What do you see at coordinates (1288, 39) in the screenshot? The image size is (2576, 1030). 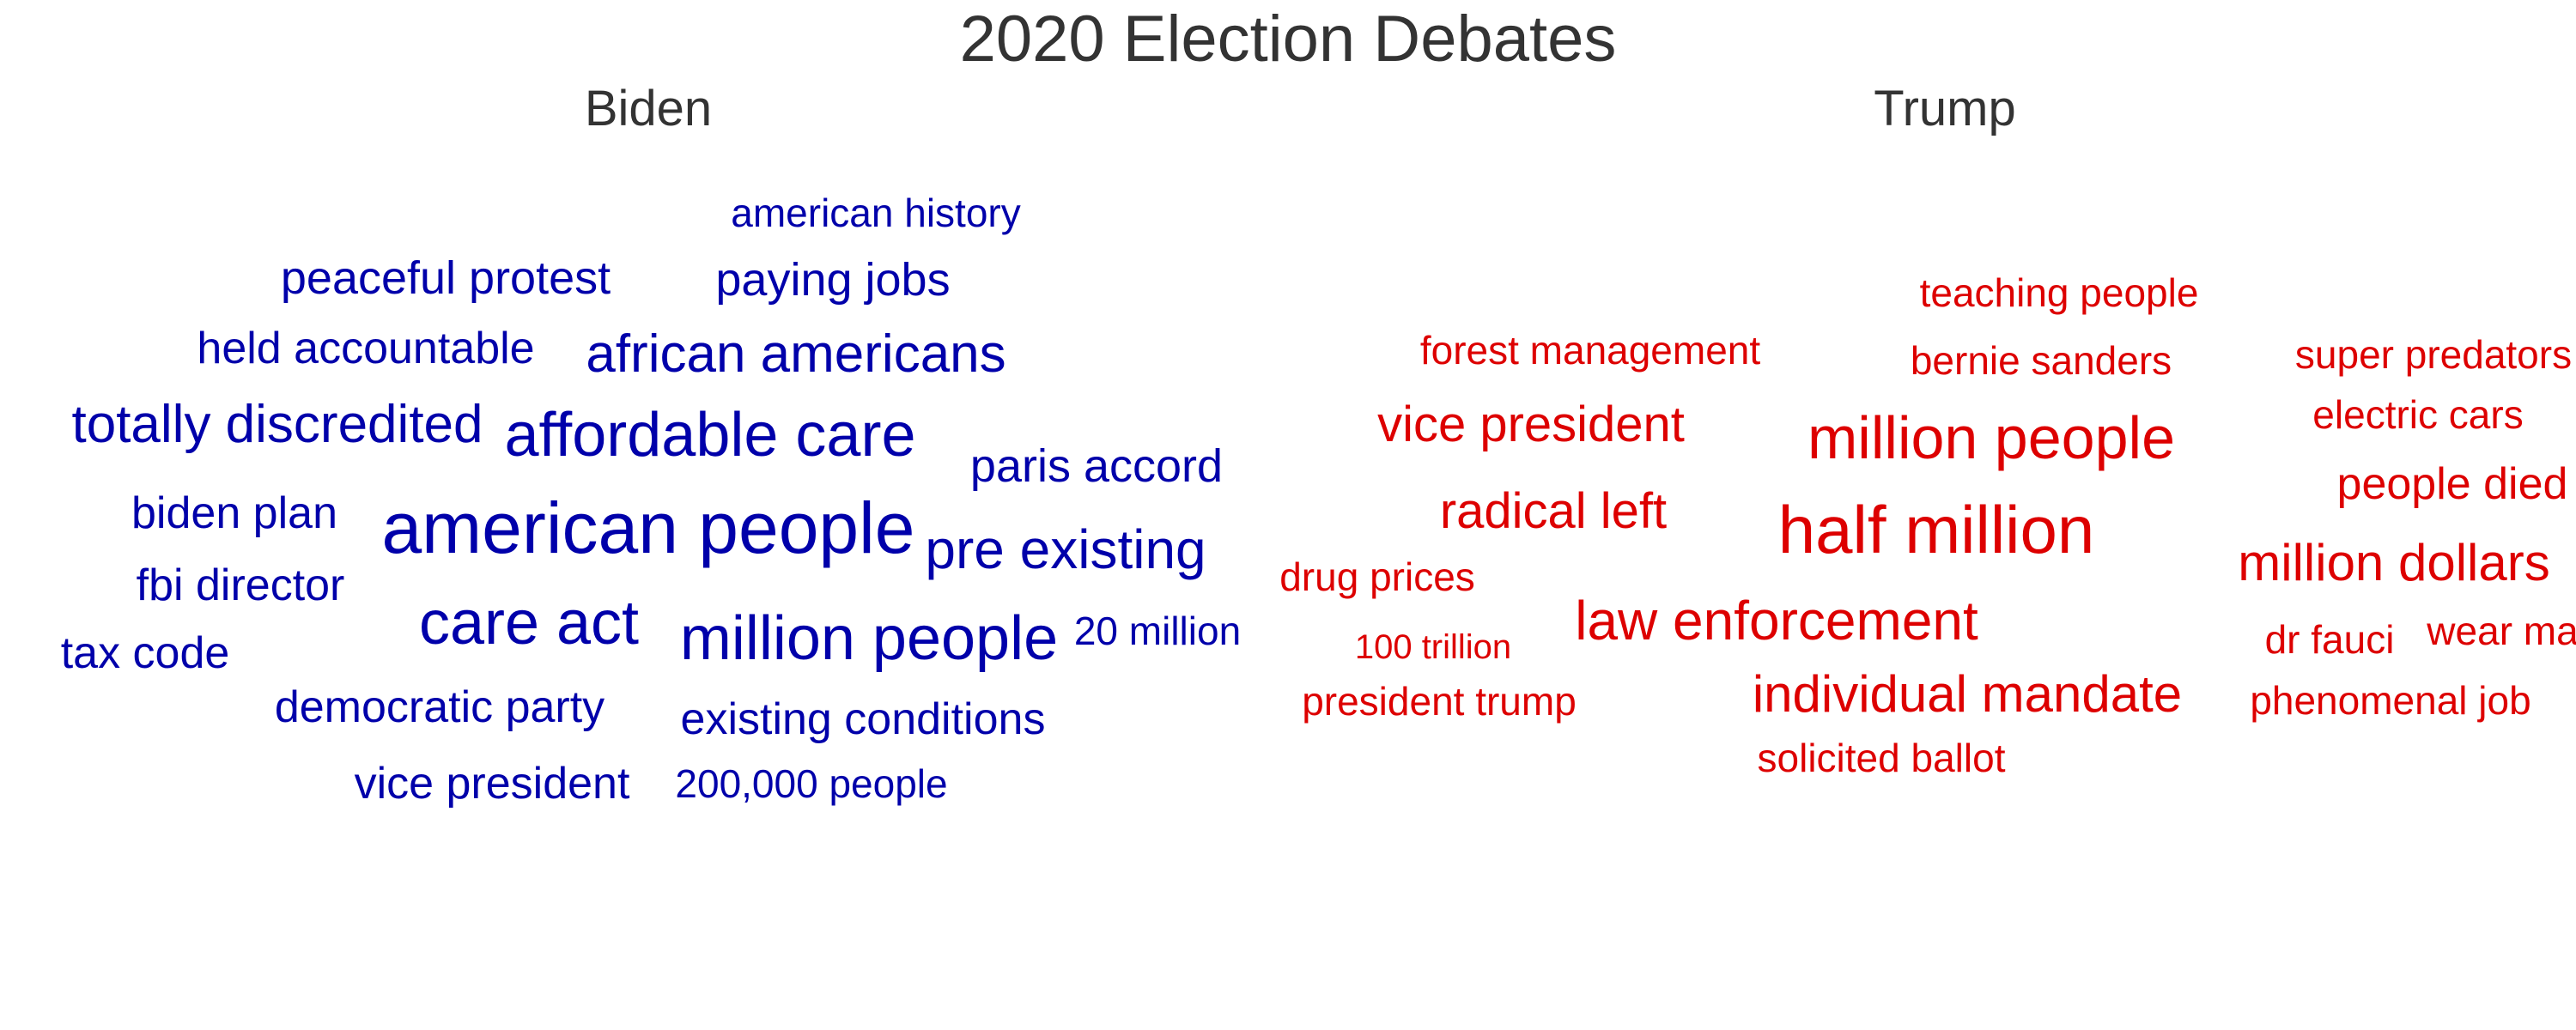 I see `chart-title: 2020 Election Debates` at bounding box center [1288, 39].